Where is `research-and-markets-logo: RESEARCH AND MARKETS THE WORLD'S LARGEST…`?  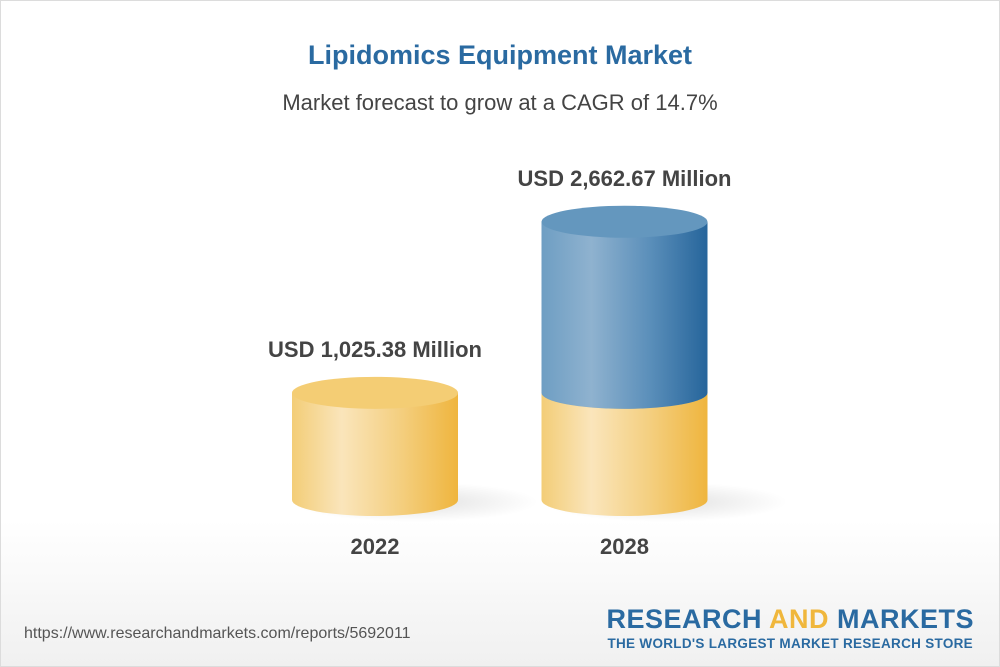 research-and-markets-logo: RESEARCH AND MARKETS THE WORLD'S LARGEST… is located at coordinates (790, 627).